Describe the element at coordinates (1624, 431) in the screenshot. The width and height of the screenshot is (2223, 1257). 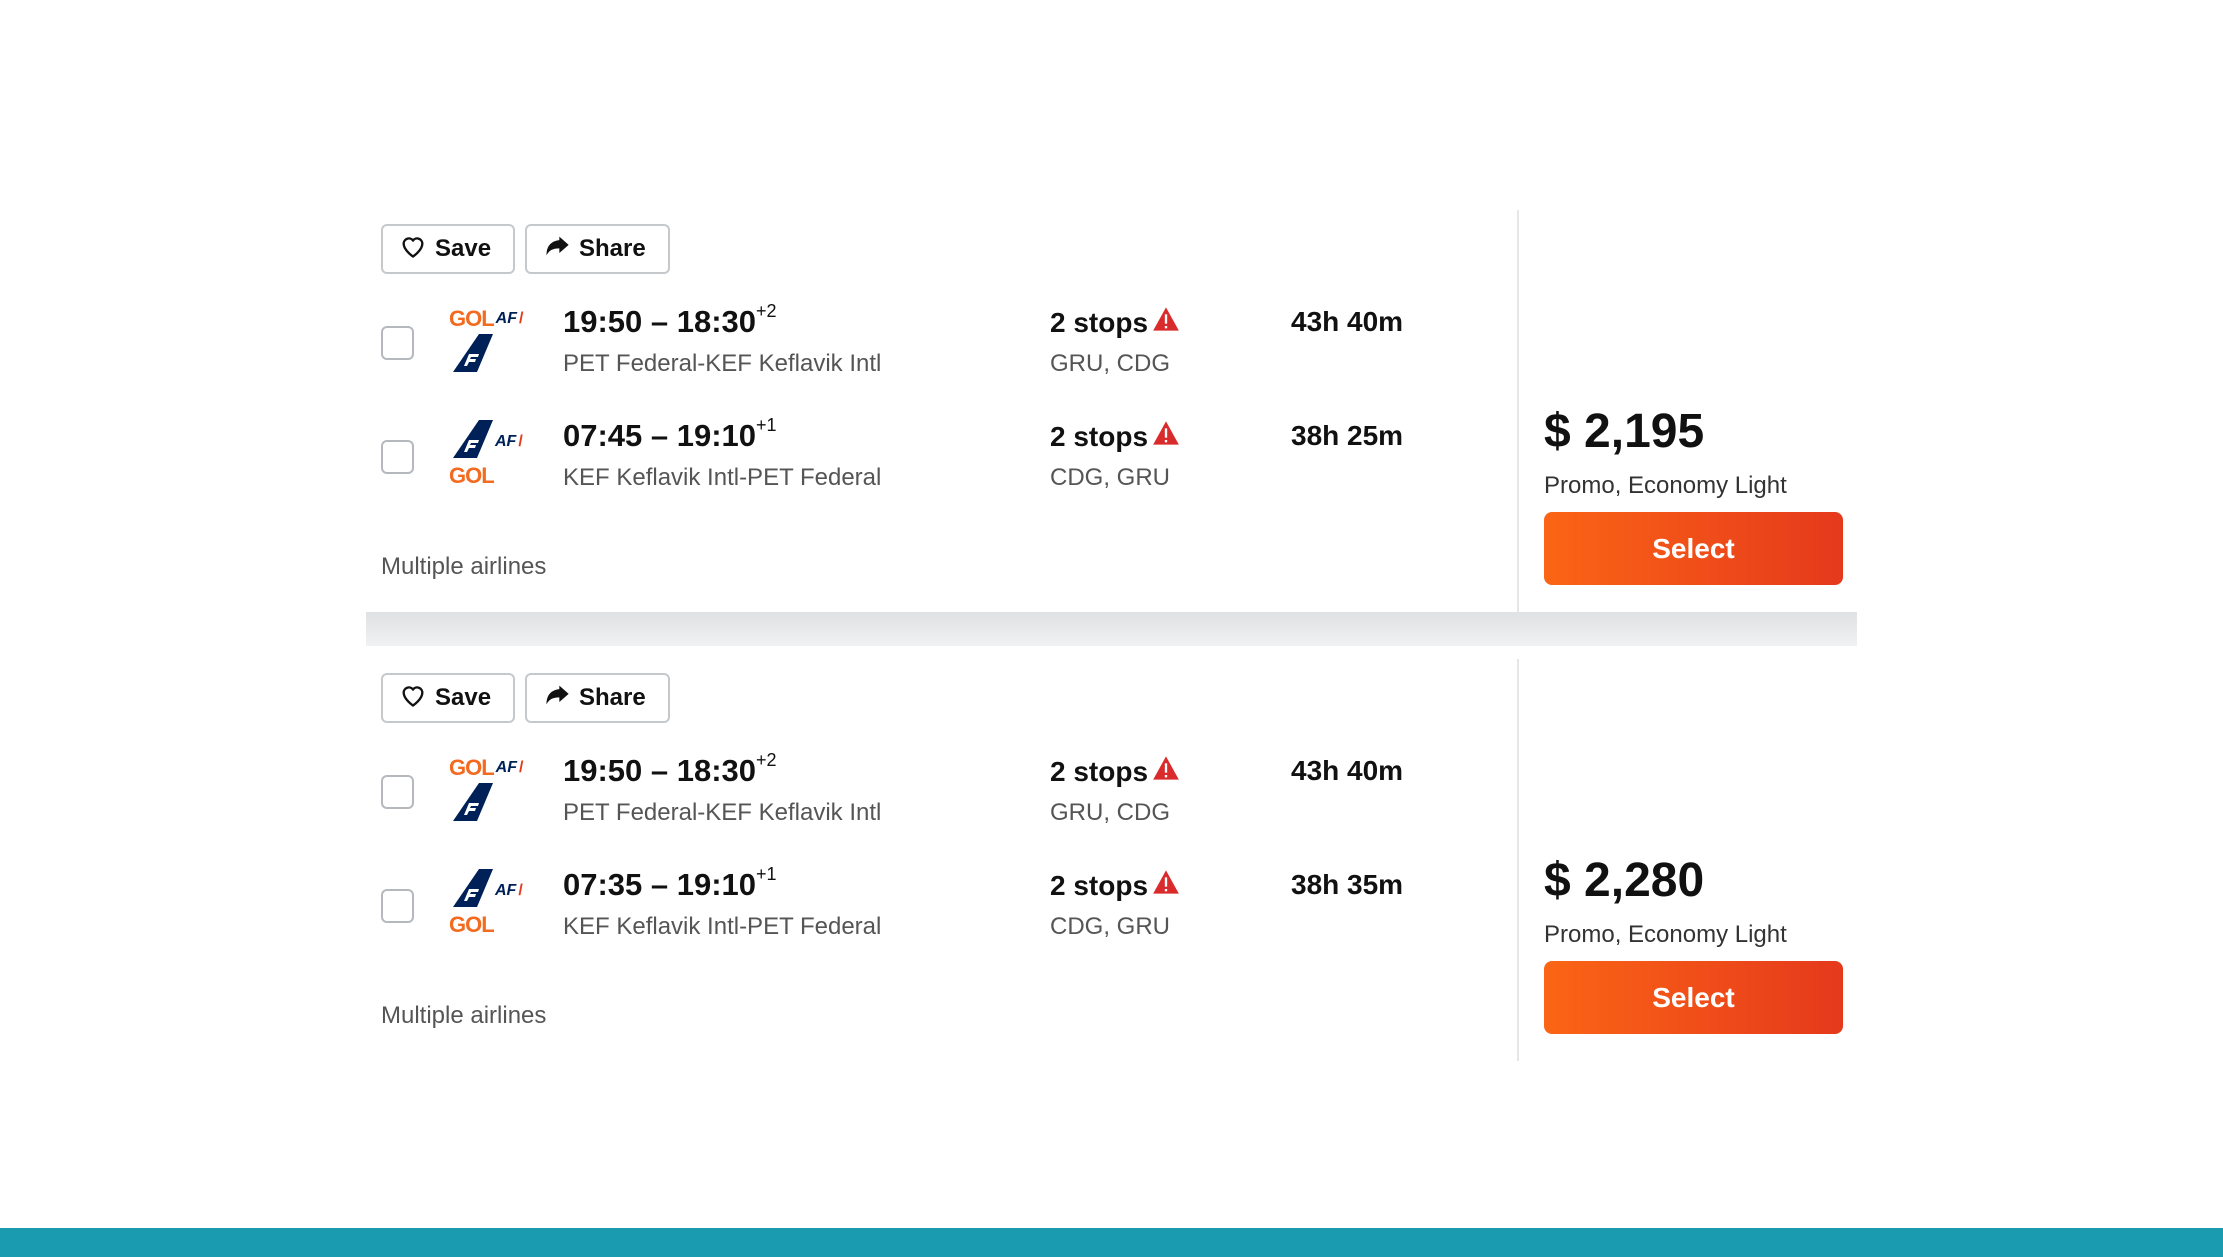
I see `price: $ 2,195` at that location.